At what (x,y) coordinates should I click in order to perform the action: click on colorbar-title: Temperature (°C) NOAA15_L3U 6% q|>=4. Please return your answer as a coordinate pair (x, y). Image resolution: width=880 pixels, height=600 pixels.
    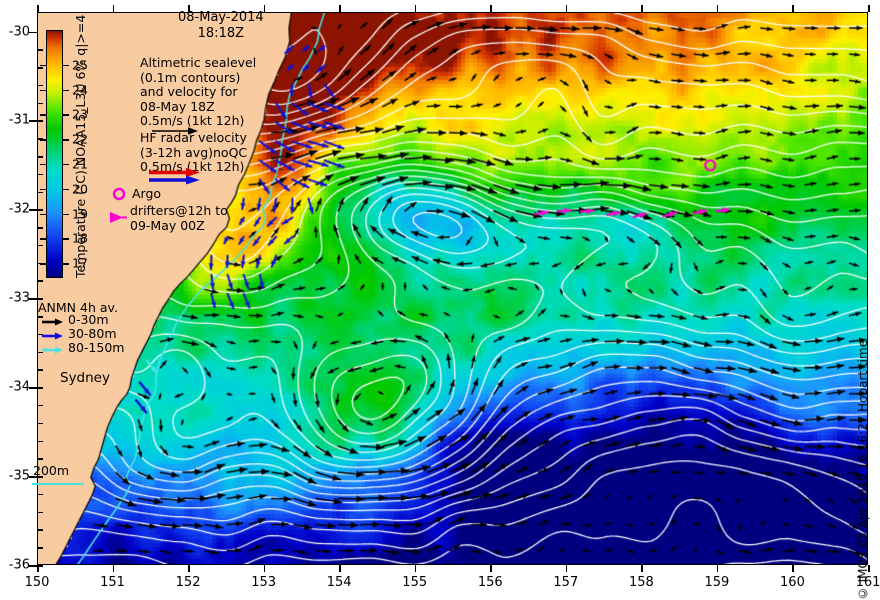
    Looking at the image, I should click on (80, 146).